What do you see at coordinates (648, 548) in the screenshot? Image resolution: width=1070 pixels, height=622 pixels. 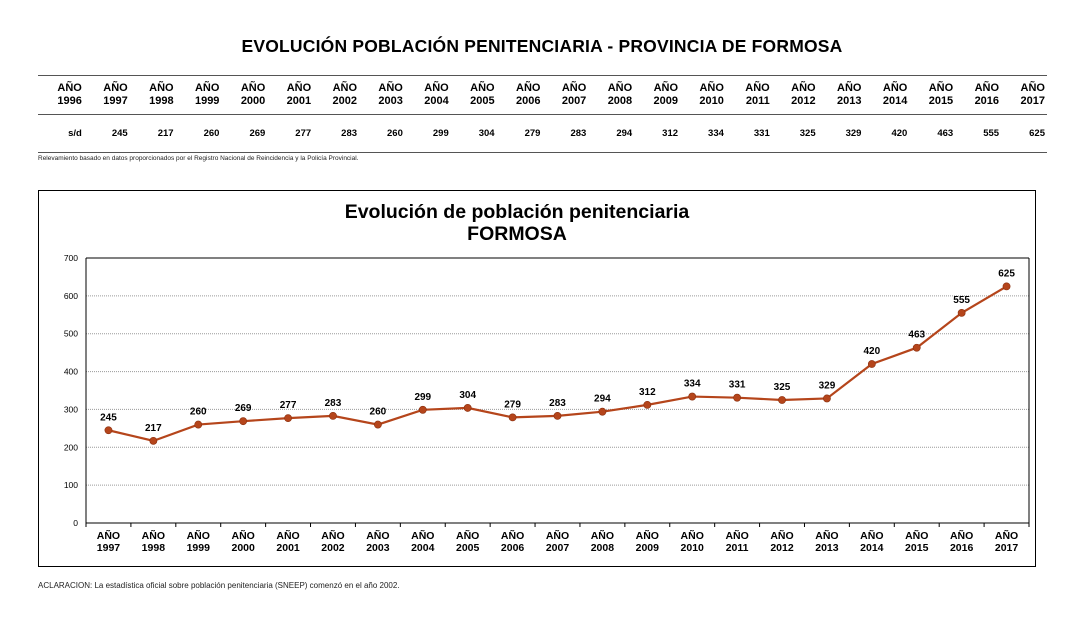 I see `x-tick-label-year: 2009` at bounding box center [648, 548].